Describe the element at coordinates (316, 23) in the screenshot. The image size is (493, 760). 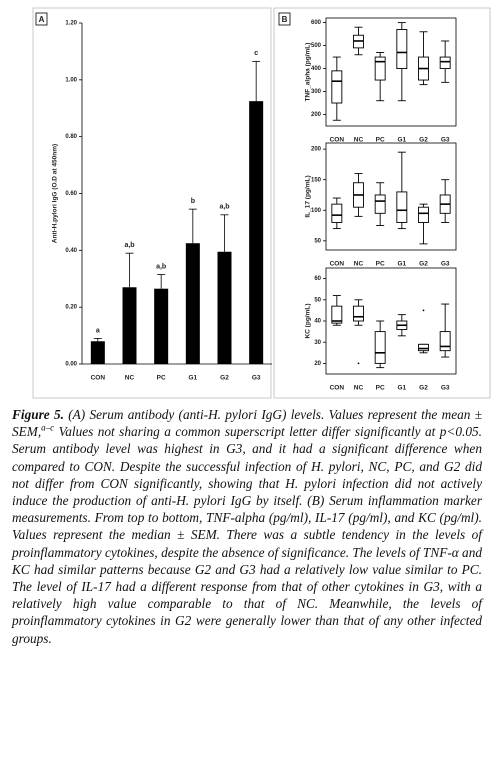
I see `y-tick-label: 600` at that location.